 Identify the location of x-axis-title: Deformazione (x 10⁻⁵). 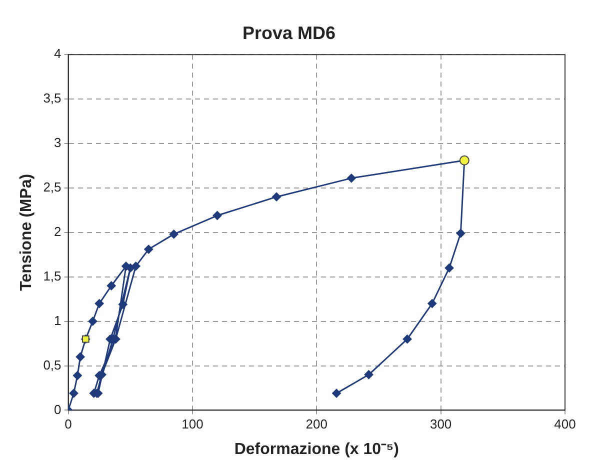
(316, 449).